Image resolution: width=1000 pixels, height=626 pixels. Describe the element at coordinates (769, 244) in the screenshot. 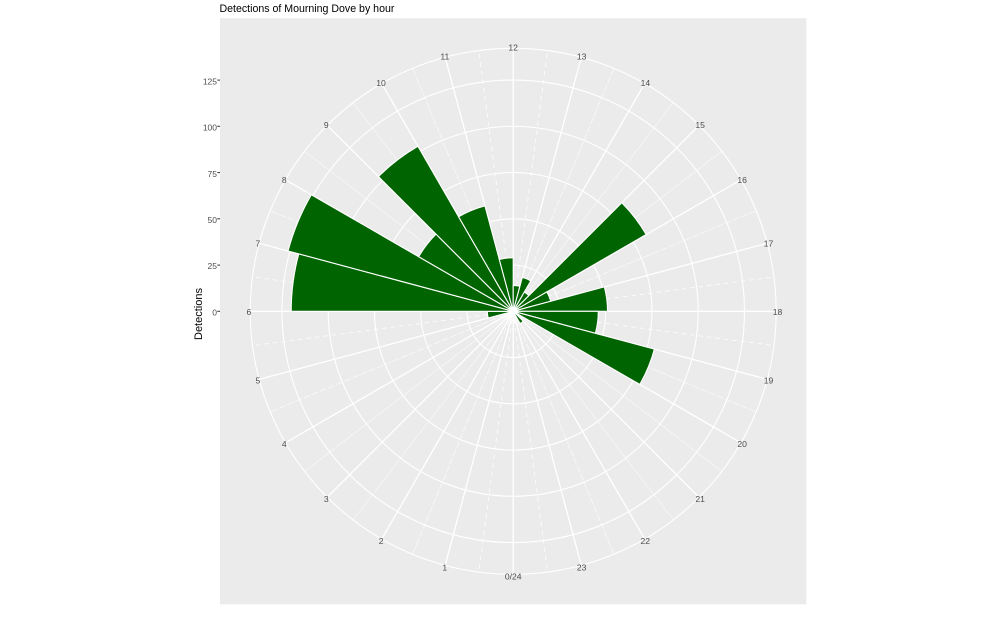

I see `svg-text: 17` at that location.